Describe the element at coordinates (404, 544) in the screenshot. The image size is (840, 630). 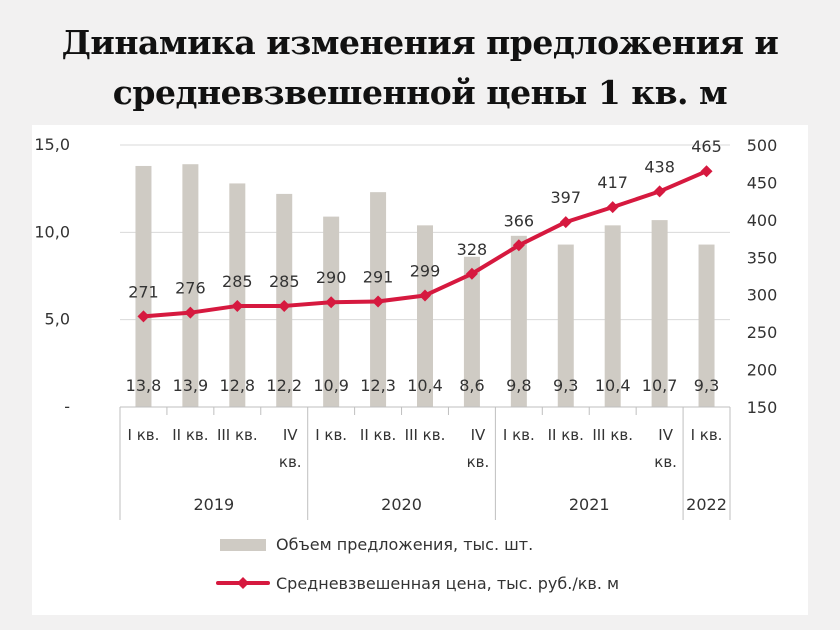
I see `legend-bar-label: Объем предложения, тыс. шт.` at that location.